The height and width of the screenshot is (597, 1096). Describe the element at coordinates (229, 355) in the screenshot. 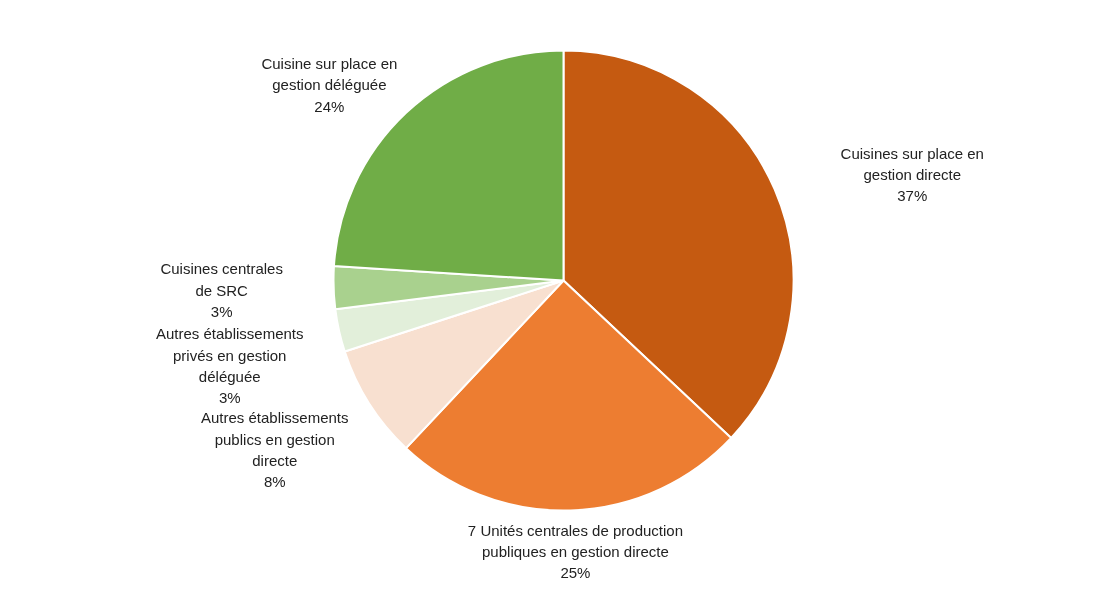

I see `slice-label: Autres établissements privés en gestion déléguée` at that location.